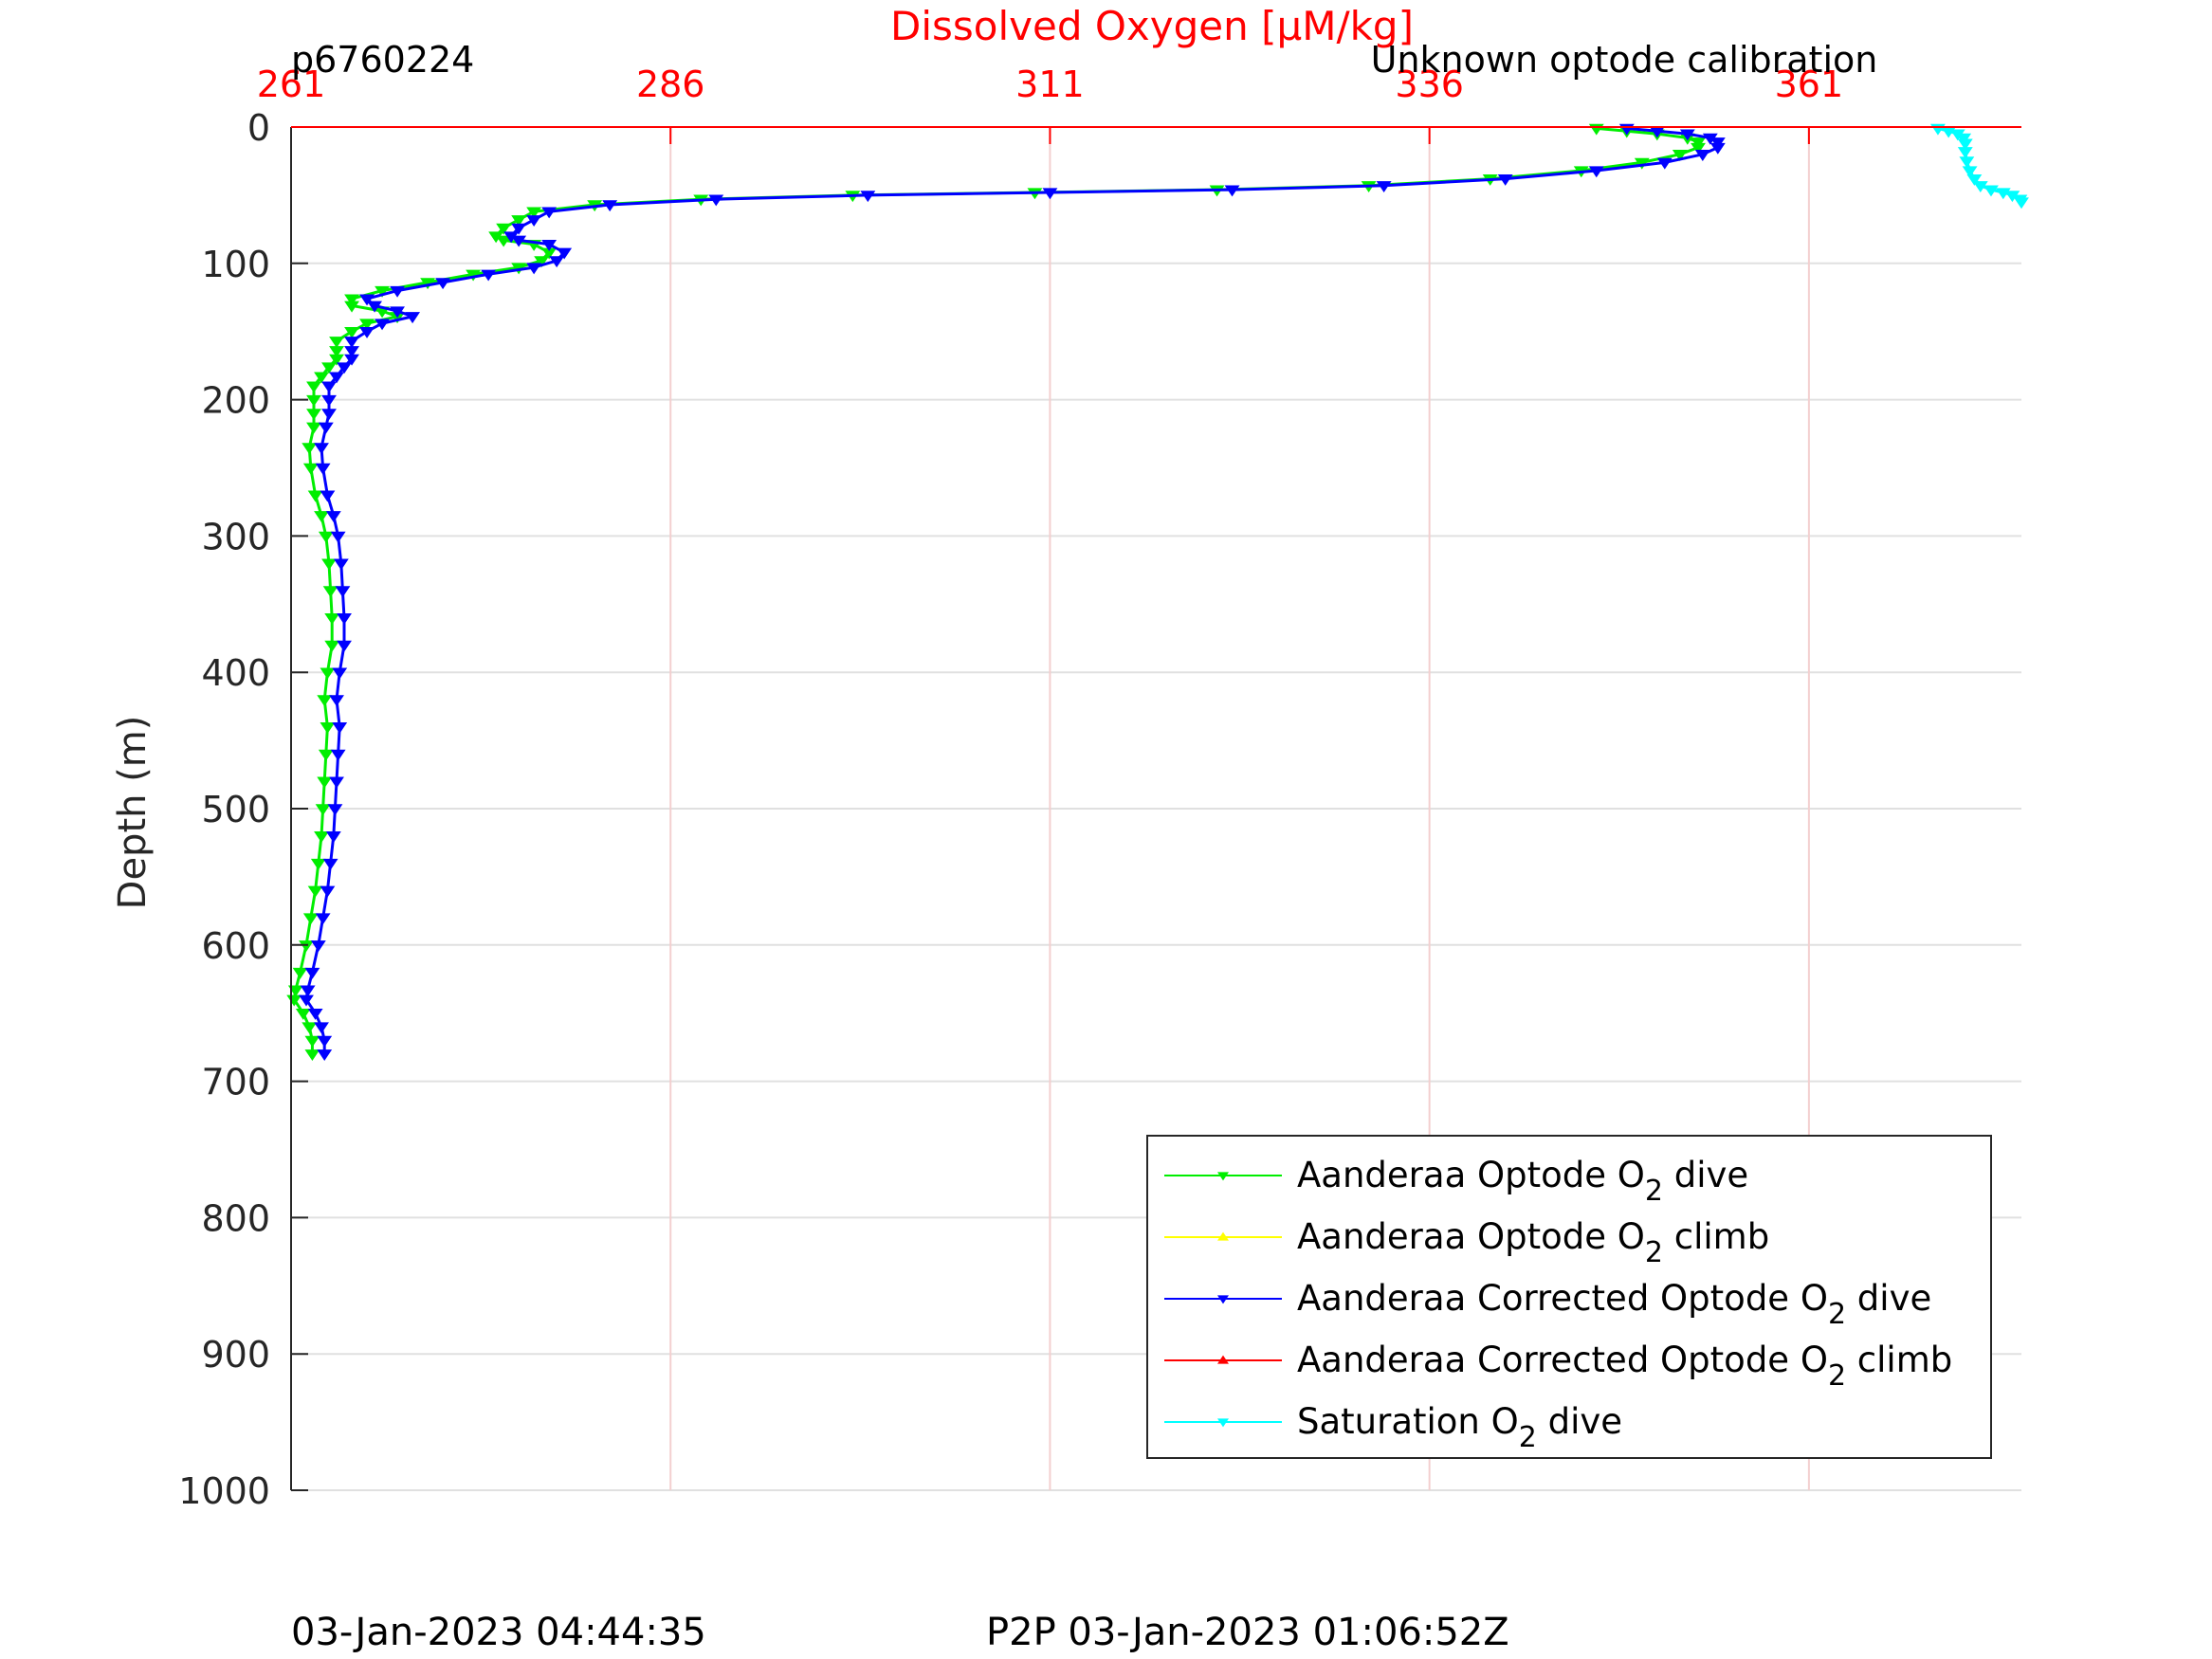 The image size is (2212, 1659). What do you see at coordinates (1558, 1366) in the screenshot?
I see `legend-item: Aanderaa Corrected Optode O2 climb` at bounding box center [1558, 1366].